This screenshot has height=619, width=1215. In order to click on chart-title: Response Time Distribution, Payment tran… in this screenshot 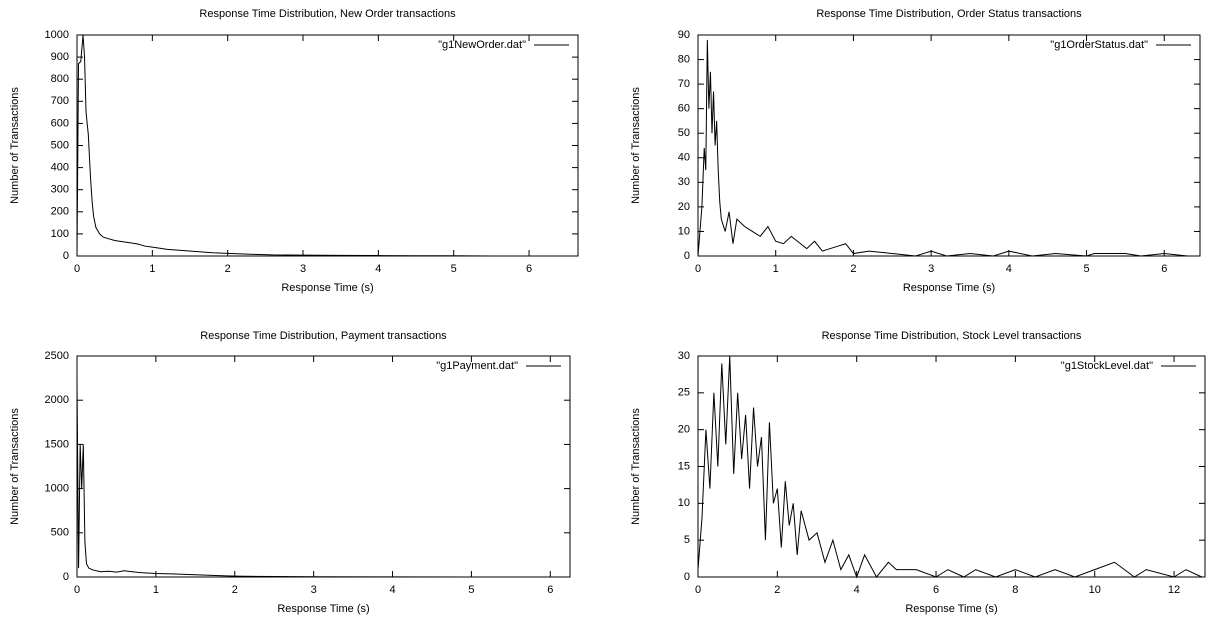, I will do `click(323, 336)`.